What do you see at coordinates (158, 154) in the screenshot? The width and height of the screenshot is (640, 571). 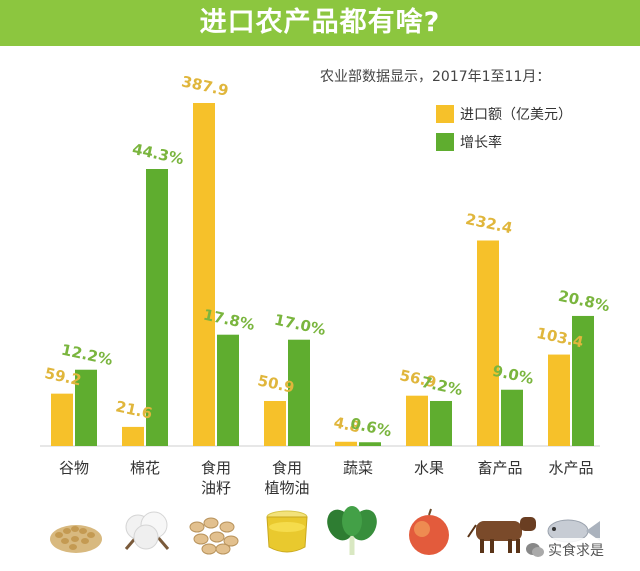 I see `value-label-growth: 44.3%` at bounding box center [158, 154].